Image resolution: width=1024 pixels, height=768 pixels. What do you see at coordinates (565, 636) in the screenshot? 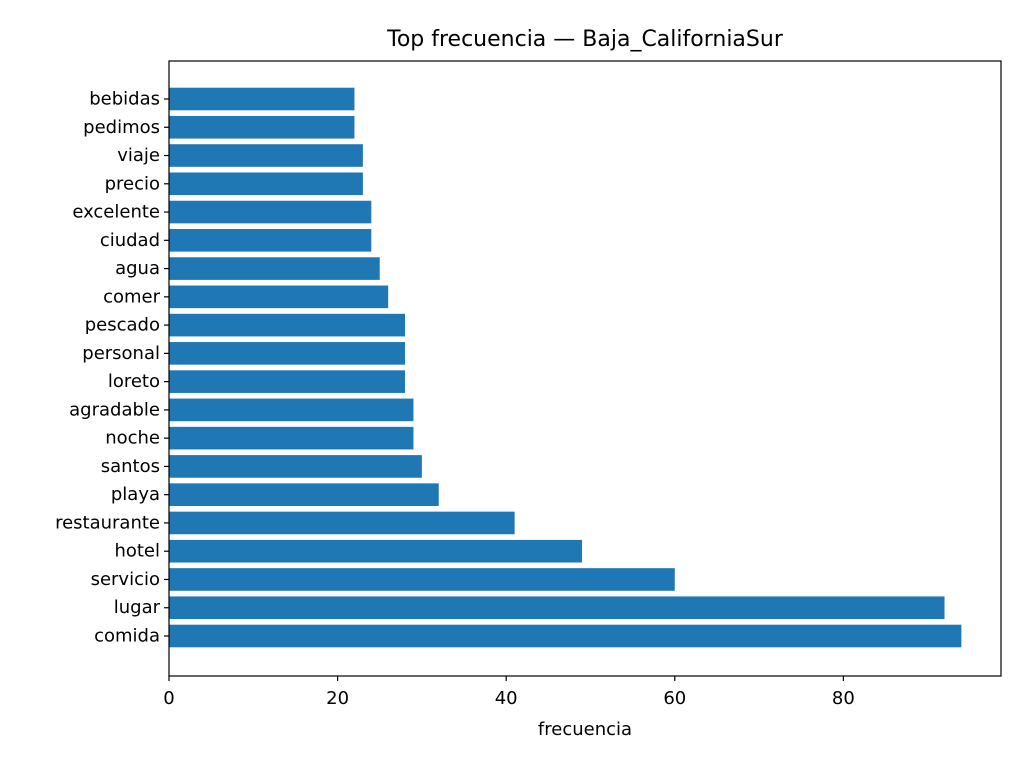
I see `bar-comida` at bounding box center [565, 636].